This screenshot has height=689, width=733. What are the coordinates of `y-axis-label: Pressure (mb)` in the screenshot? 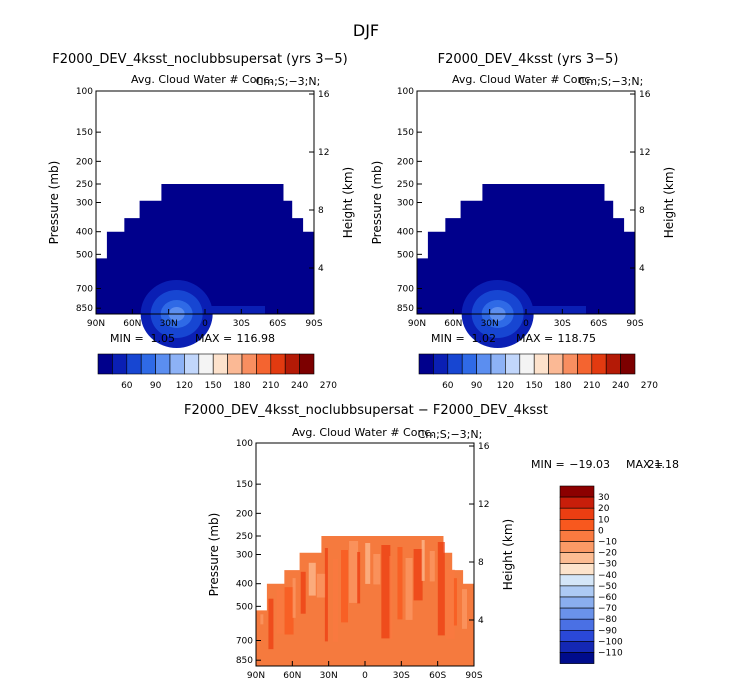 It's located at (54, 203).